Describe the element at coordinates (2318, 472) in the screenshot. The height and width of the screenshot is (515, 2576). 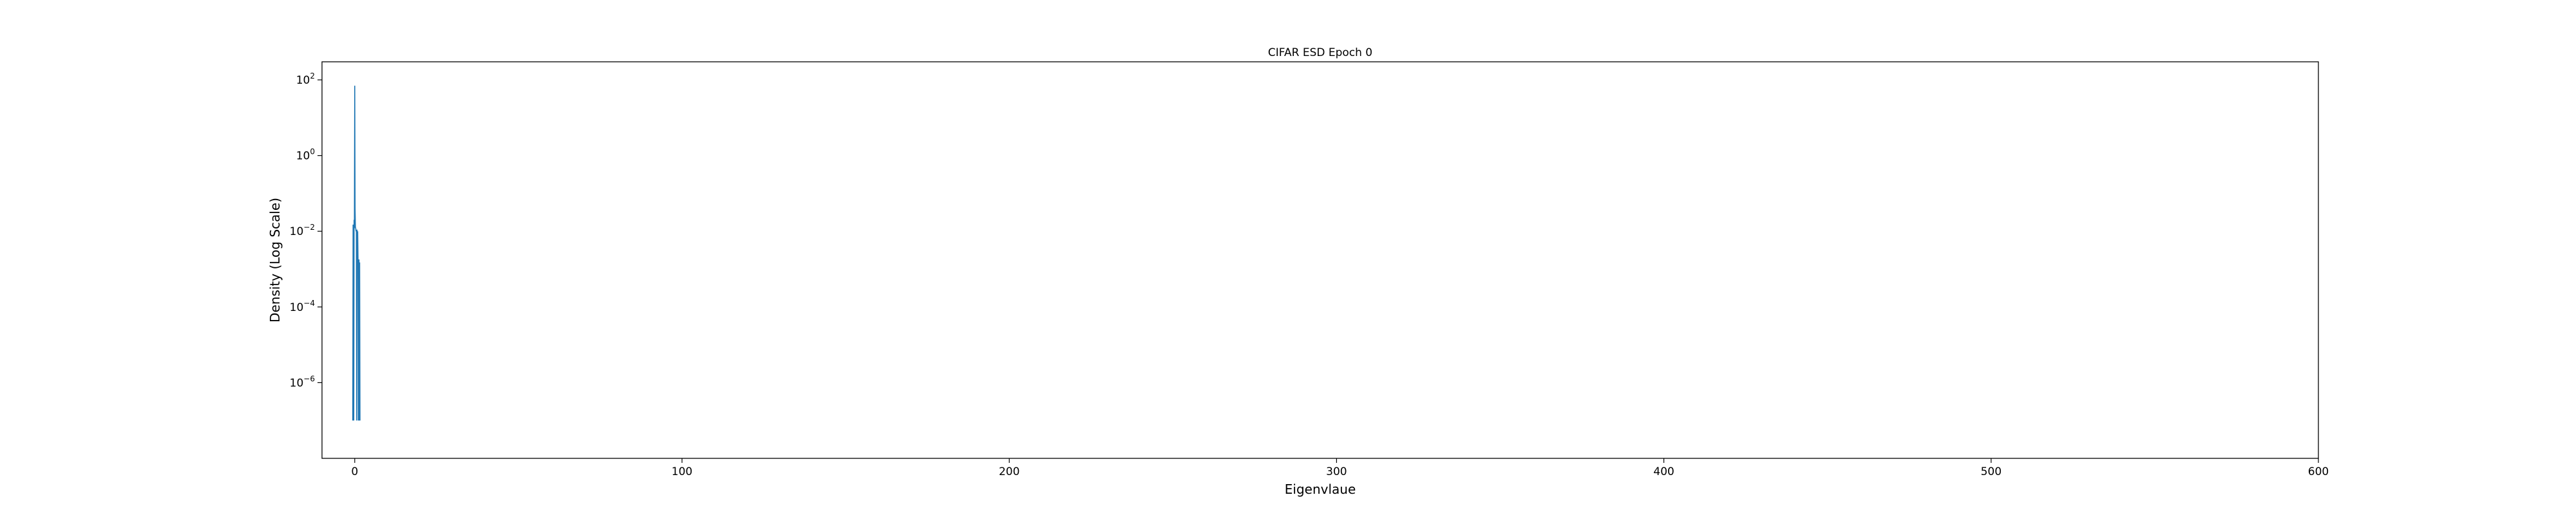
I see `x-tick-label: 600` at that location.